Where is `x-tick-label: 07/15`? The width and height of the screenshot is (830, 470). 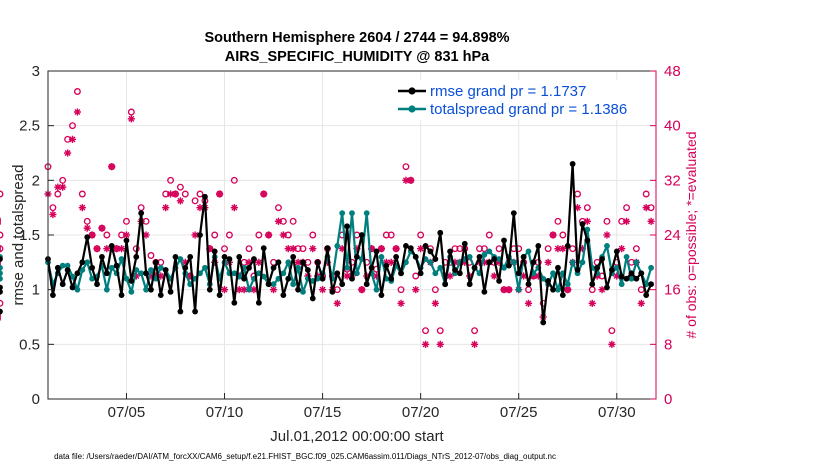 x-tick-label: 07/15 is located at coordinates (323, 412).